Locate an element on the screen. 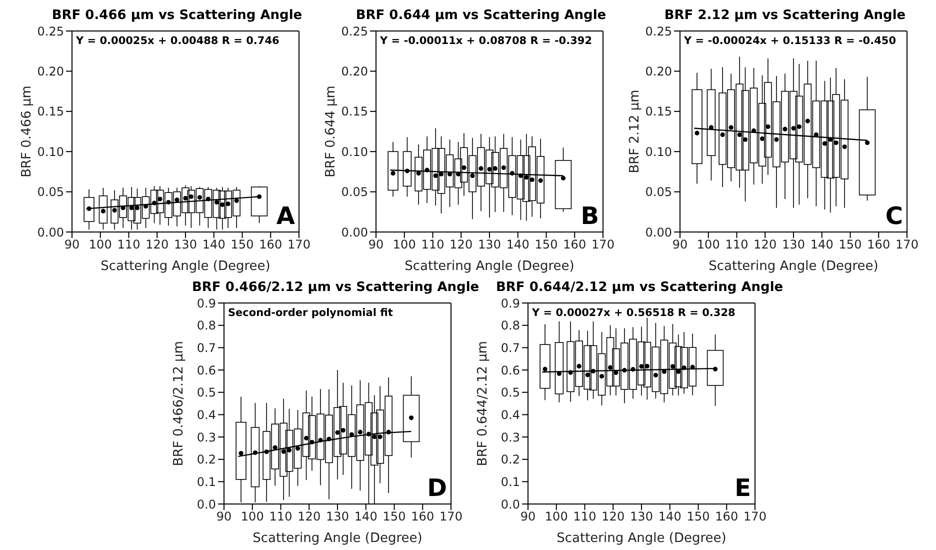  chart-title: BRF 0.644/2.12 μm vs Scattering Angle is located at coordinates (640, 287).